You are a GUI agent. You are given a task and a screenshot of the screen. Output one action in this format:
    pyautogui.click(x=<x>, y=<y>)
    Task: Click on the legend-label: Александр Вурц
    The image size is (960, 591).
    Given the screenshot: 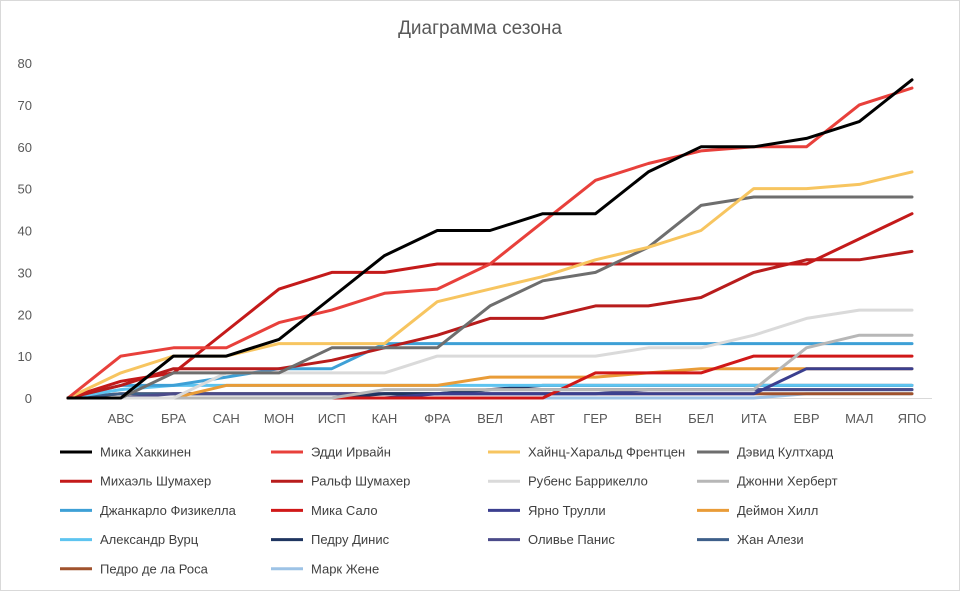 What is the action you would take?
    pyautogui.click(x=149, y=539)
    